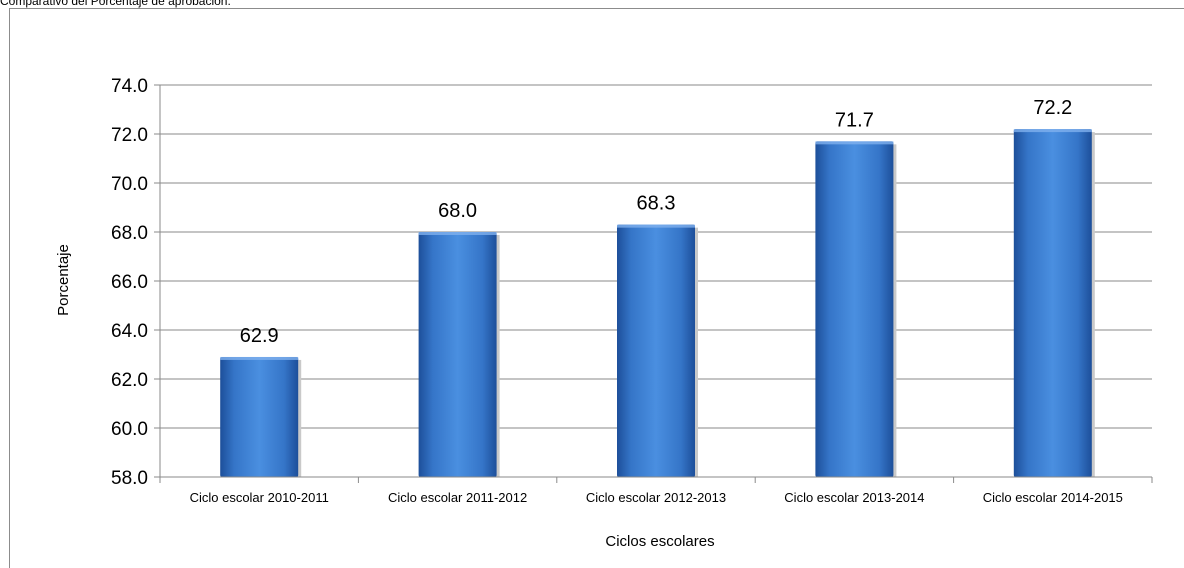 The height and width of the screenshot is (568, 1184). I want to click on data-label: 68.0, so click(457, 211).